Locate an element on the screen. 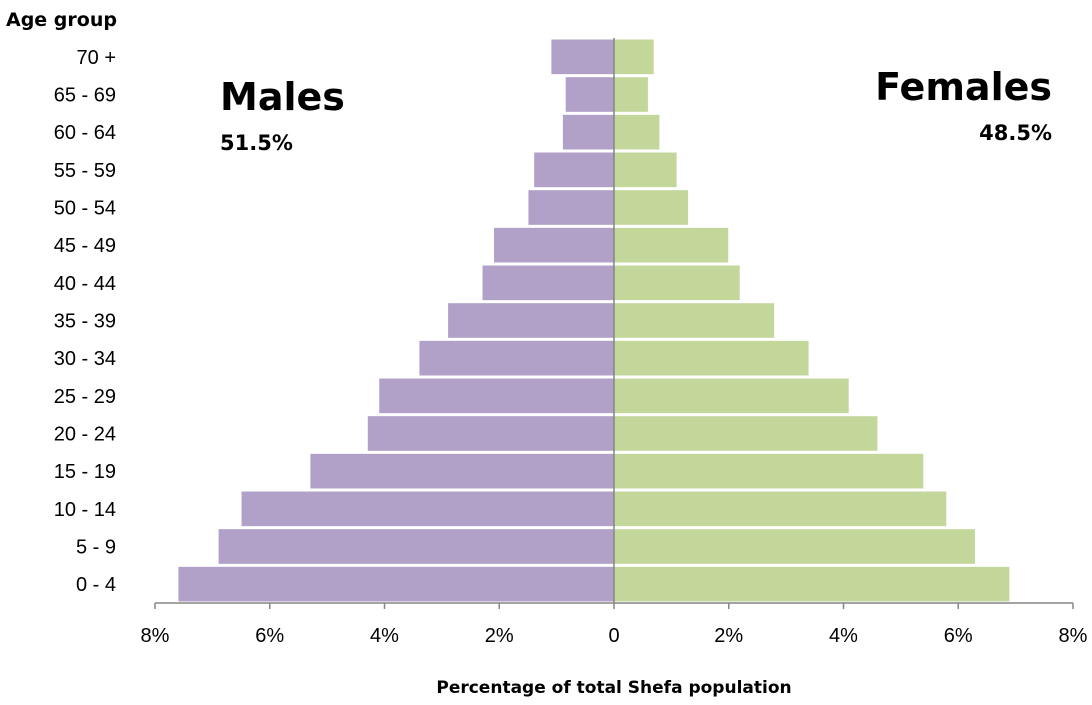 This screenshot has height=705, width=1092. y-tick-label-20-24: 20 - 24 is located at coordinates (85, 435).